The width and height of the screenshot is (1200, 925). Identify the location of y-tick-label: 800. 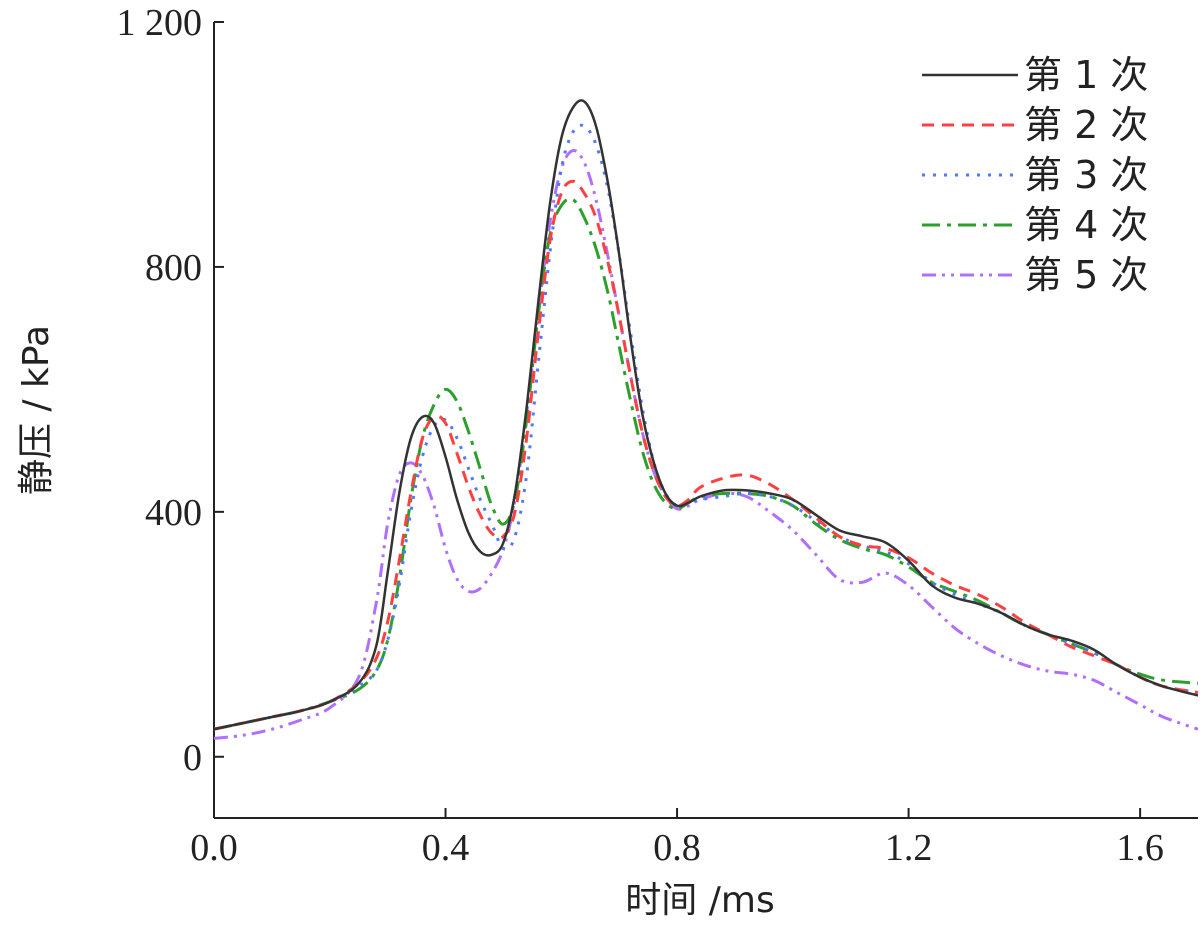
(173, 268).